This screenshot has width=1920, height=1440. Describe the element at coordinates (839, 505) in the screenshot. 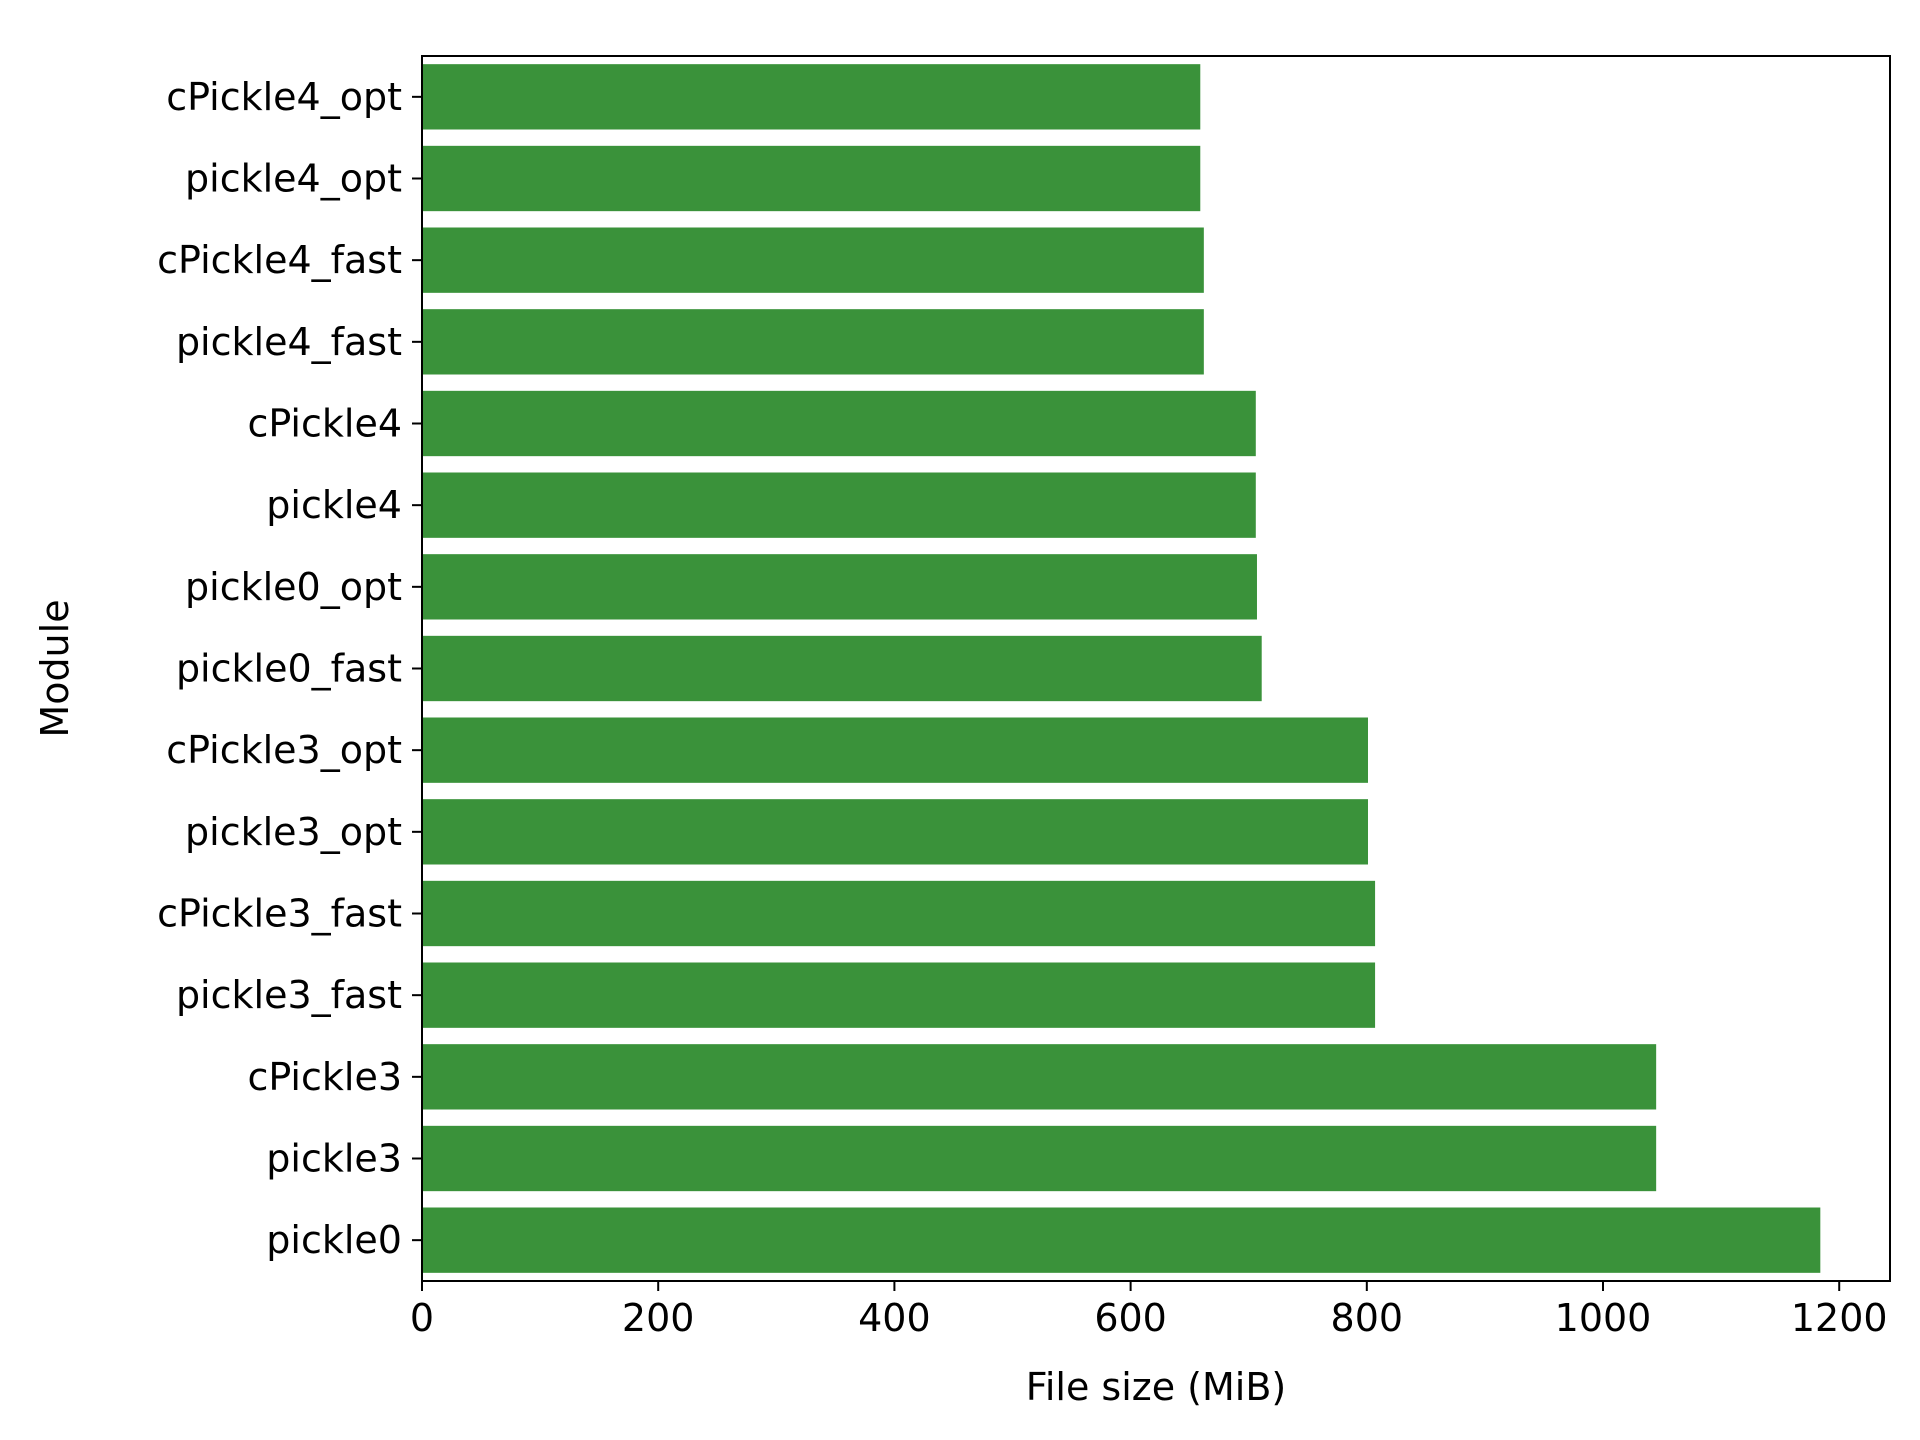

I see `bar-pickle4` at that location.